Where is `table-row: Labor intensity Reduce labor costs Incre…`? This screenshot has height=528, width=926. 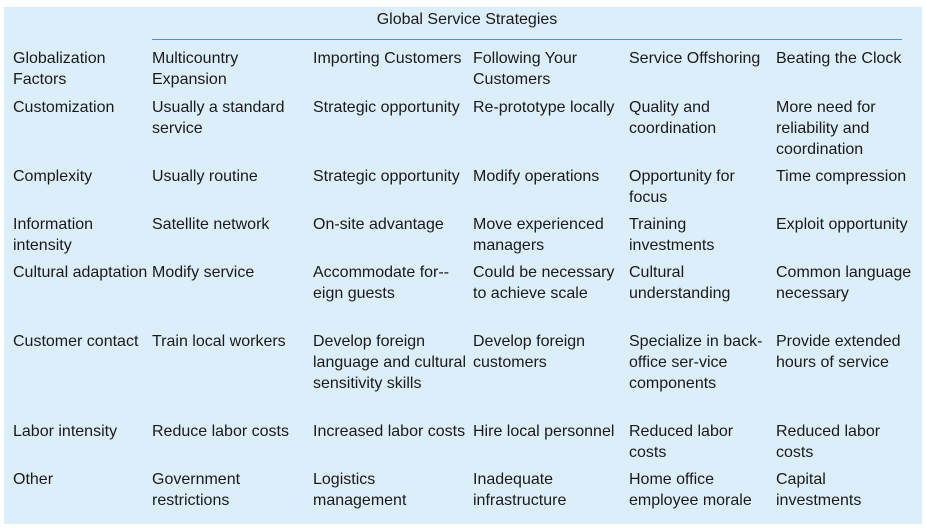 table-row: Labor intensity Reduce labor costs Incre… is located at coordinates (464, 445).